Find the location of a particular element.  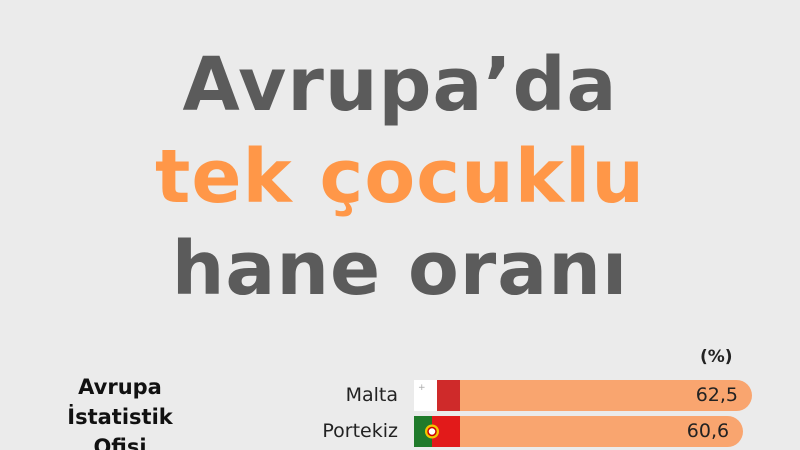

value-label: 60,6 is located at coordinates (708, 431).